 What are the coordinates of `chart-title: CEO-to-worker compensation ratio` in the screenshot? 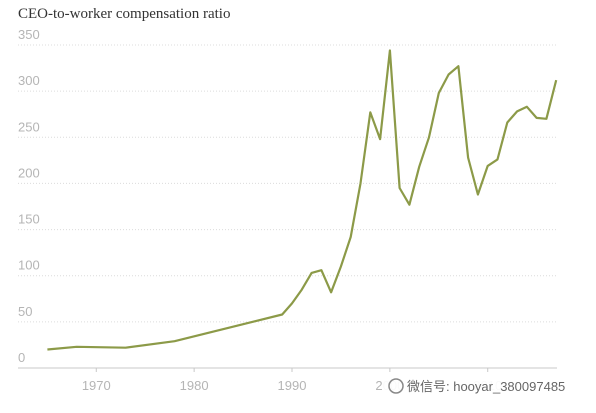 It's located at (124, 14).